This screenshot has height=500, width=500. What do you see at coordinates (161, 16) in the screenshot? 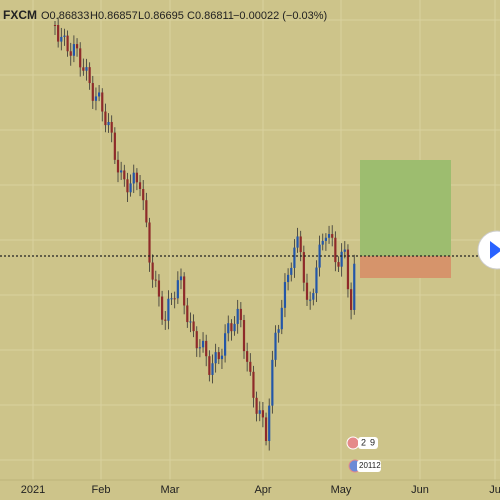
I see `low: L0.86695` at bounding box center [161, 16].